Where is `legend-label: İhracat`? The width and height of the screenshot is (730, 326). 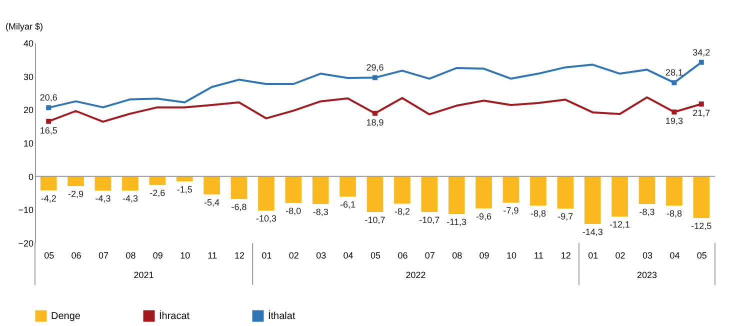 legend-label: İhracat is located at coordinates (174, 316).